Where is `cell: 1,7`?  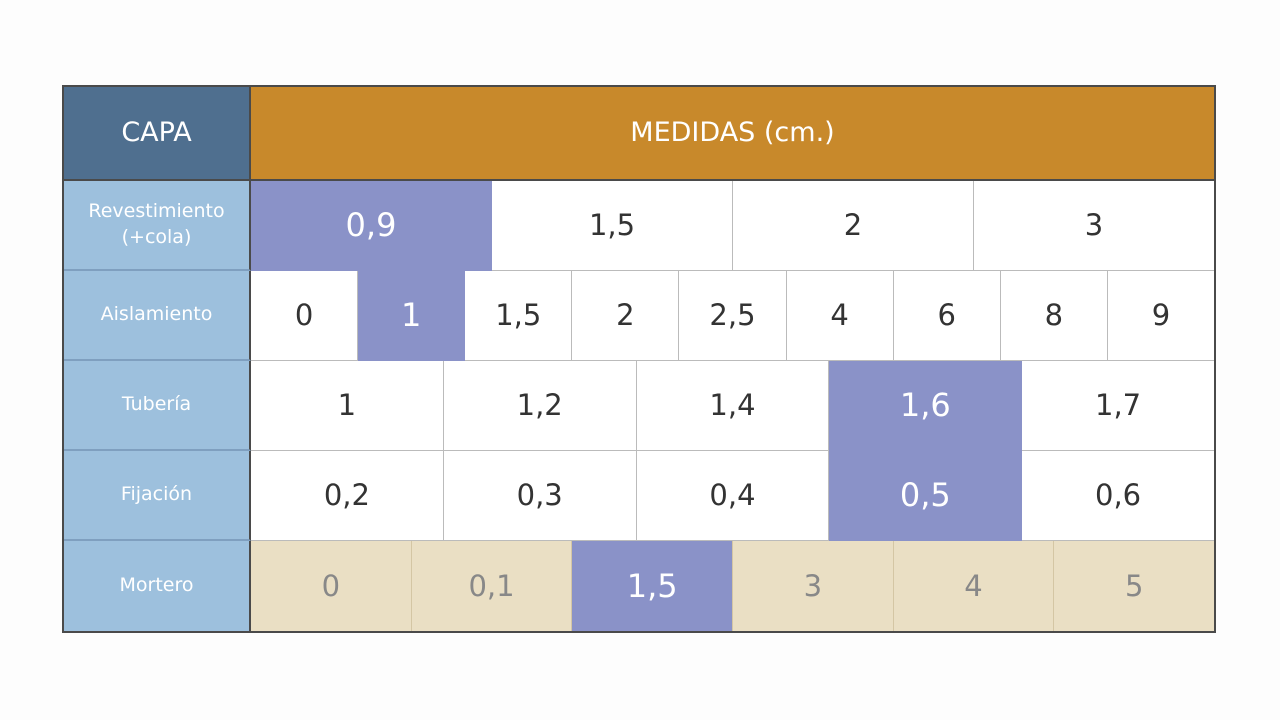 cell: 1,7 is located at coordinates (1118, 406).